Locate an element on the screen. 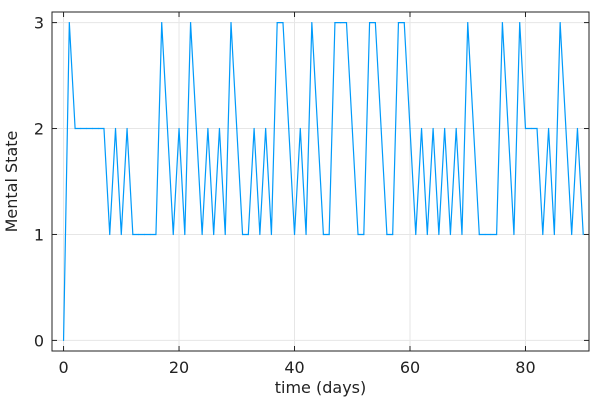  x-tick-label: 80 is located at coordinates (525, 367).